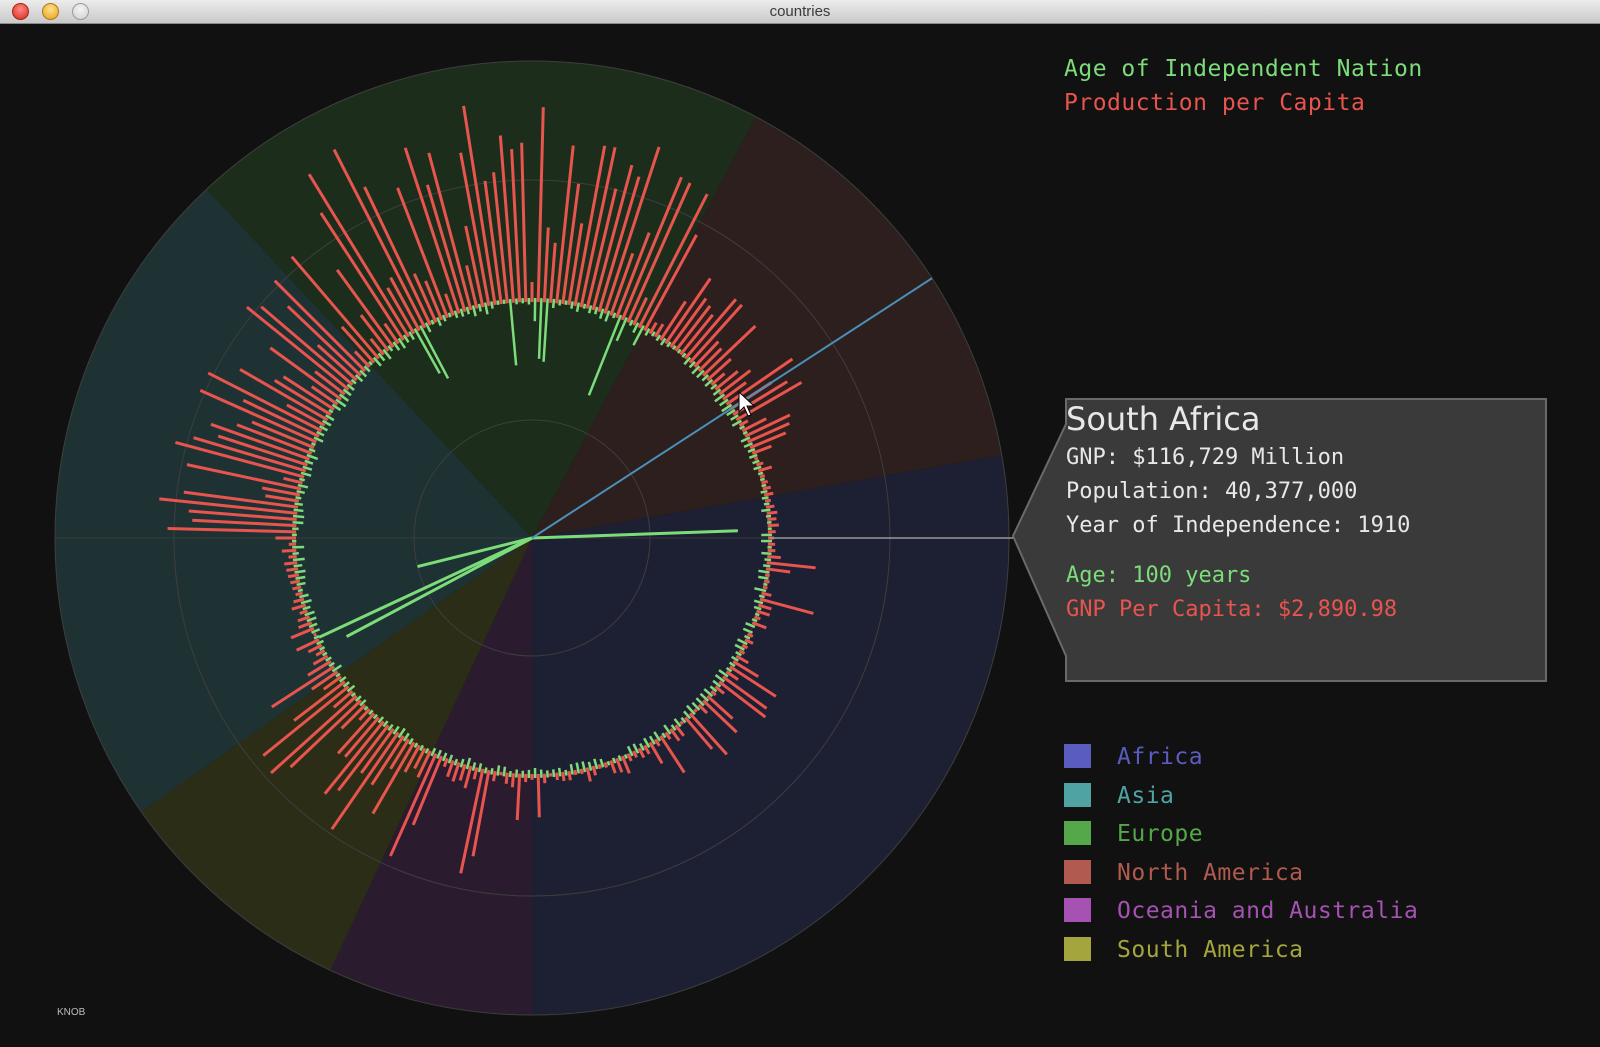 This screenshot has height=1047, width=1600. What do you see at coordinates (50, 11) in the screenshot?
I see `minimize-window-button` at bounding box center [50, 11].